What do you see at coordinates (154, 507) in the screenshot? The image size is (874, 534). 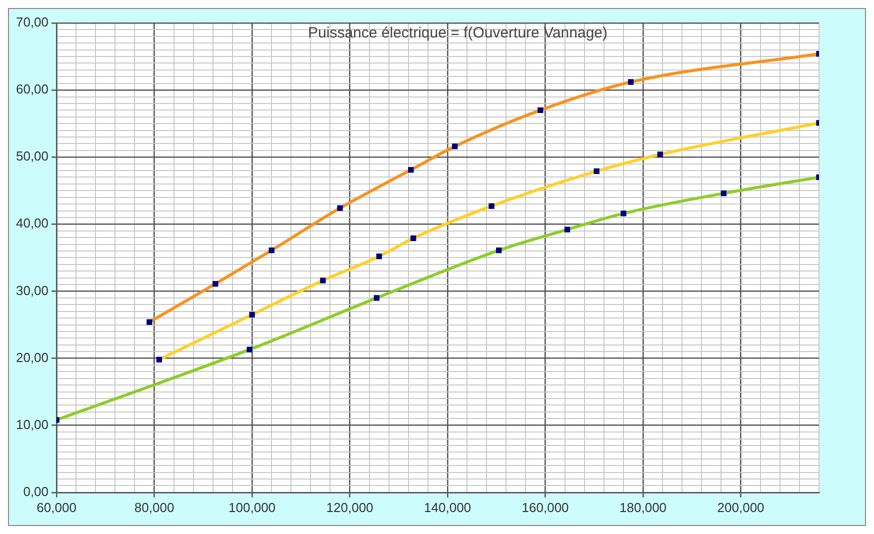 I see `x-tick-label: 80,000` at bounding box center [154, 507].